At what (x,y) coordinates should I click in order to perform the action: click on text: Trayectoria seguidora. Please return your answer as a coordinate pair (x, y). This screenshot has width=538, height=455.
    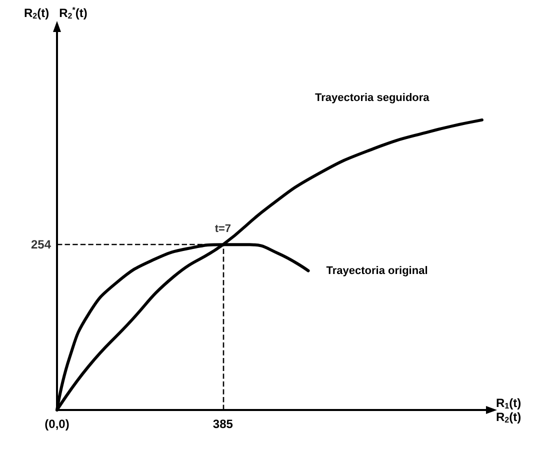
    Looking at the image, I should click on (372, 98).